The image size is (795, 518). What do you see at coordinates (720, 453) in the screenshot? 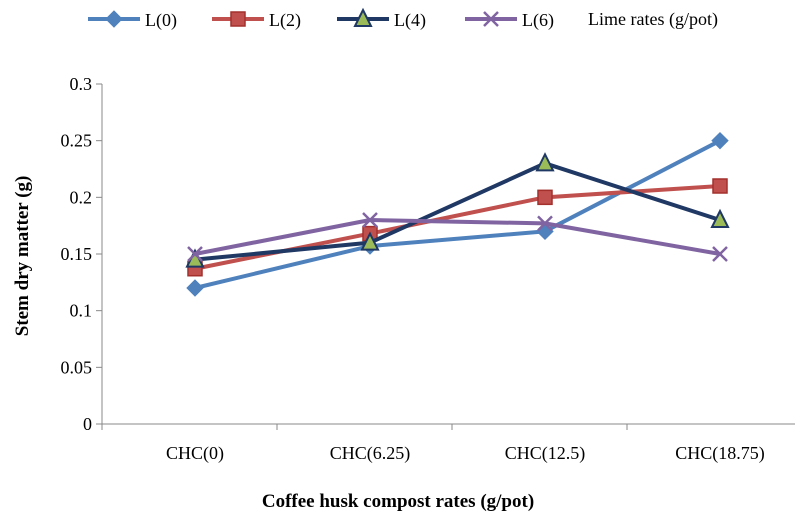
I see `x-tick-label: CHC(18.75)` at bounding box center [720, 453].